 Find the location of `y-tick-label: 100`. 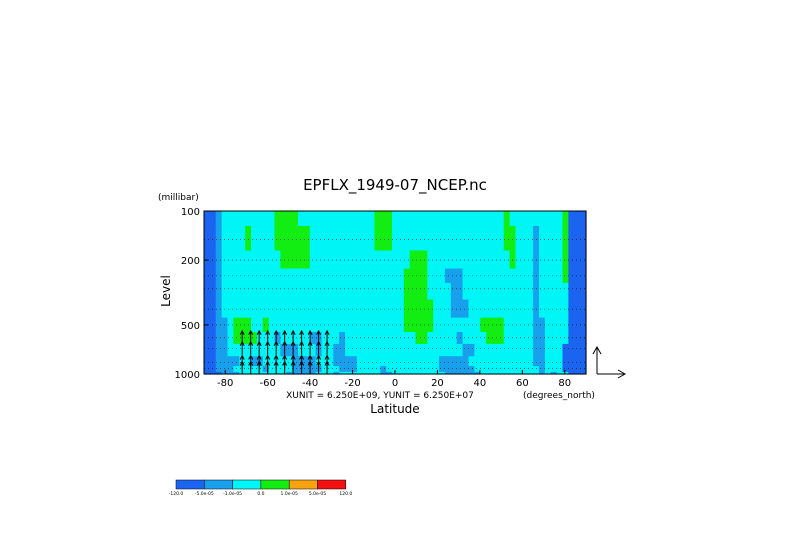

y-tick-label: 100 is located at coordinates (190, 212).